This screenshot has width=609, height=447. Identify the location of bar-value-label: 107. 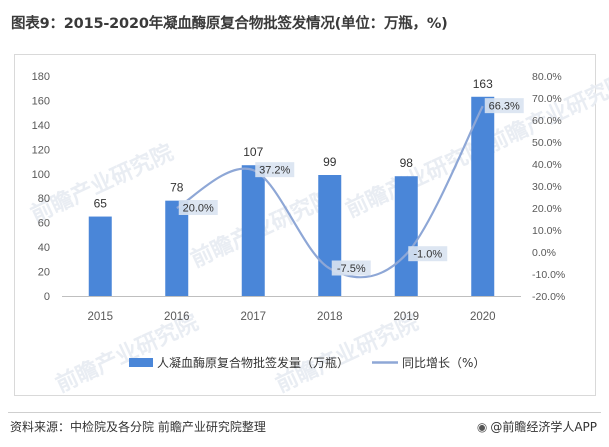
(253, 152).